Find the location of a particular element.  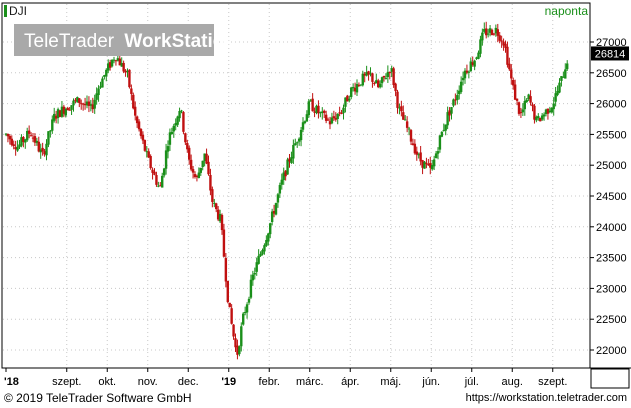

x-tick-label: dec. is located at coordinates (188, 382).